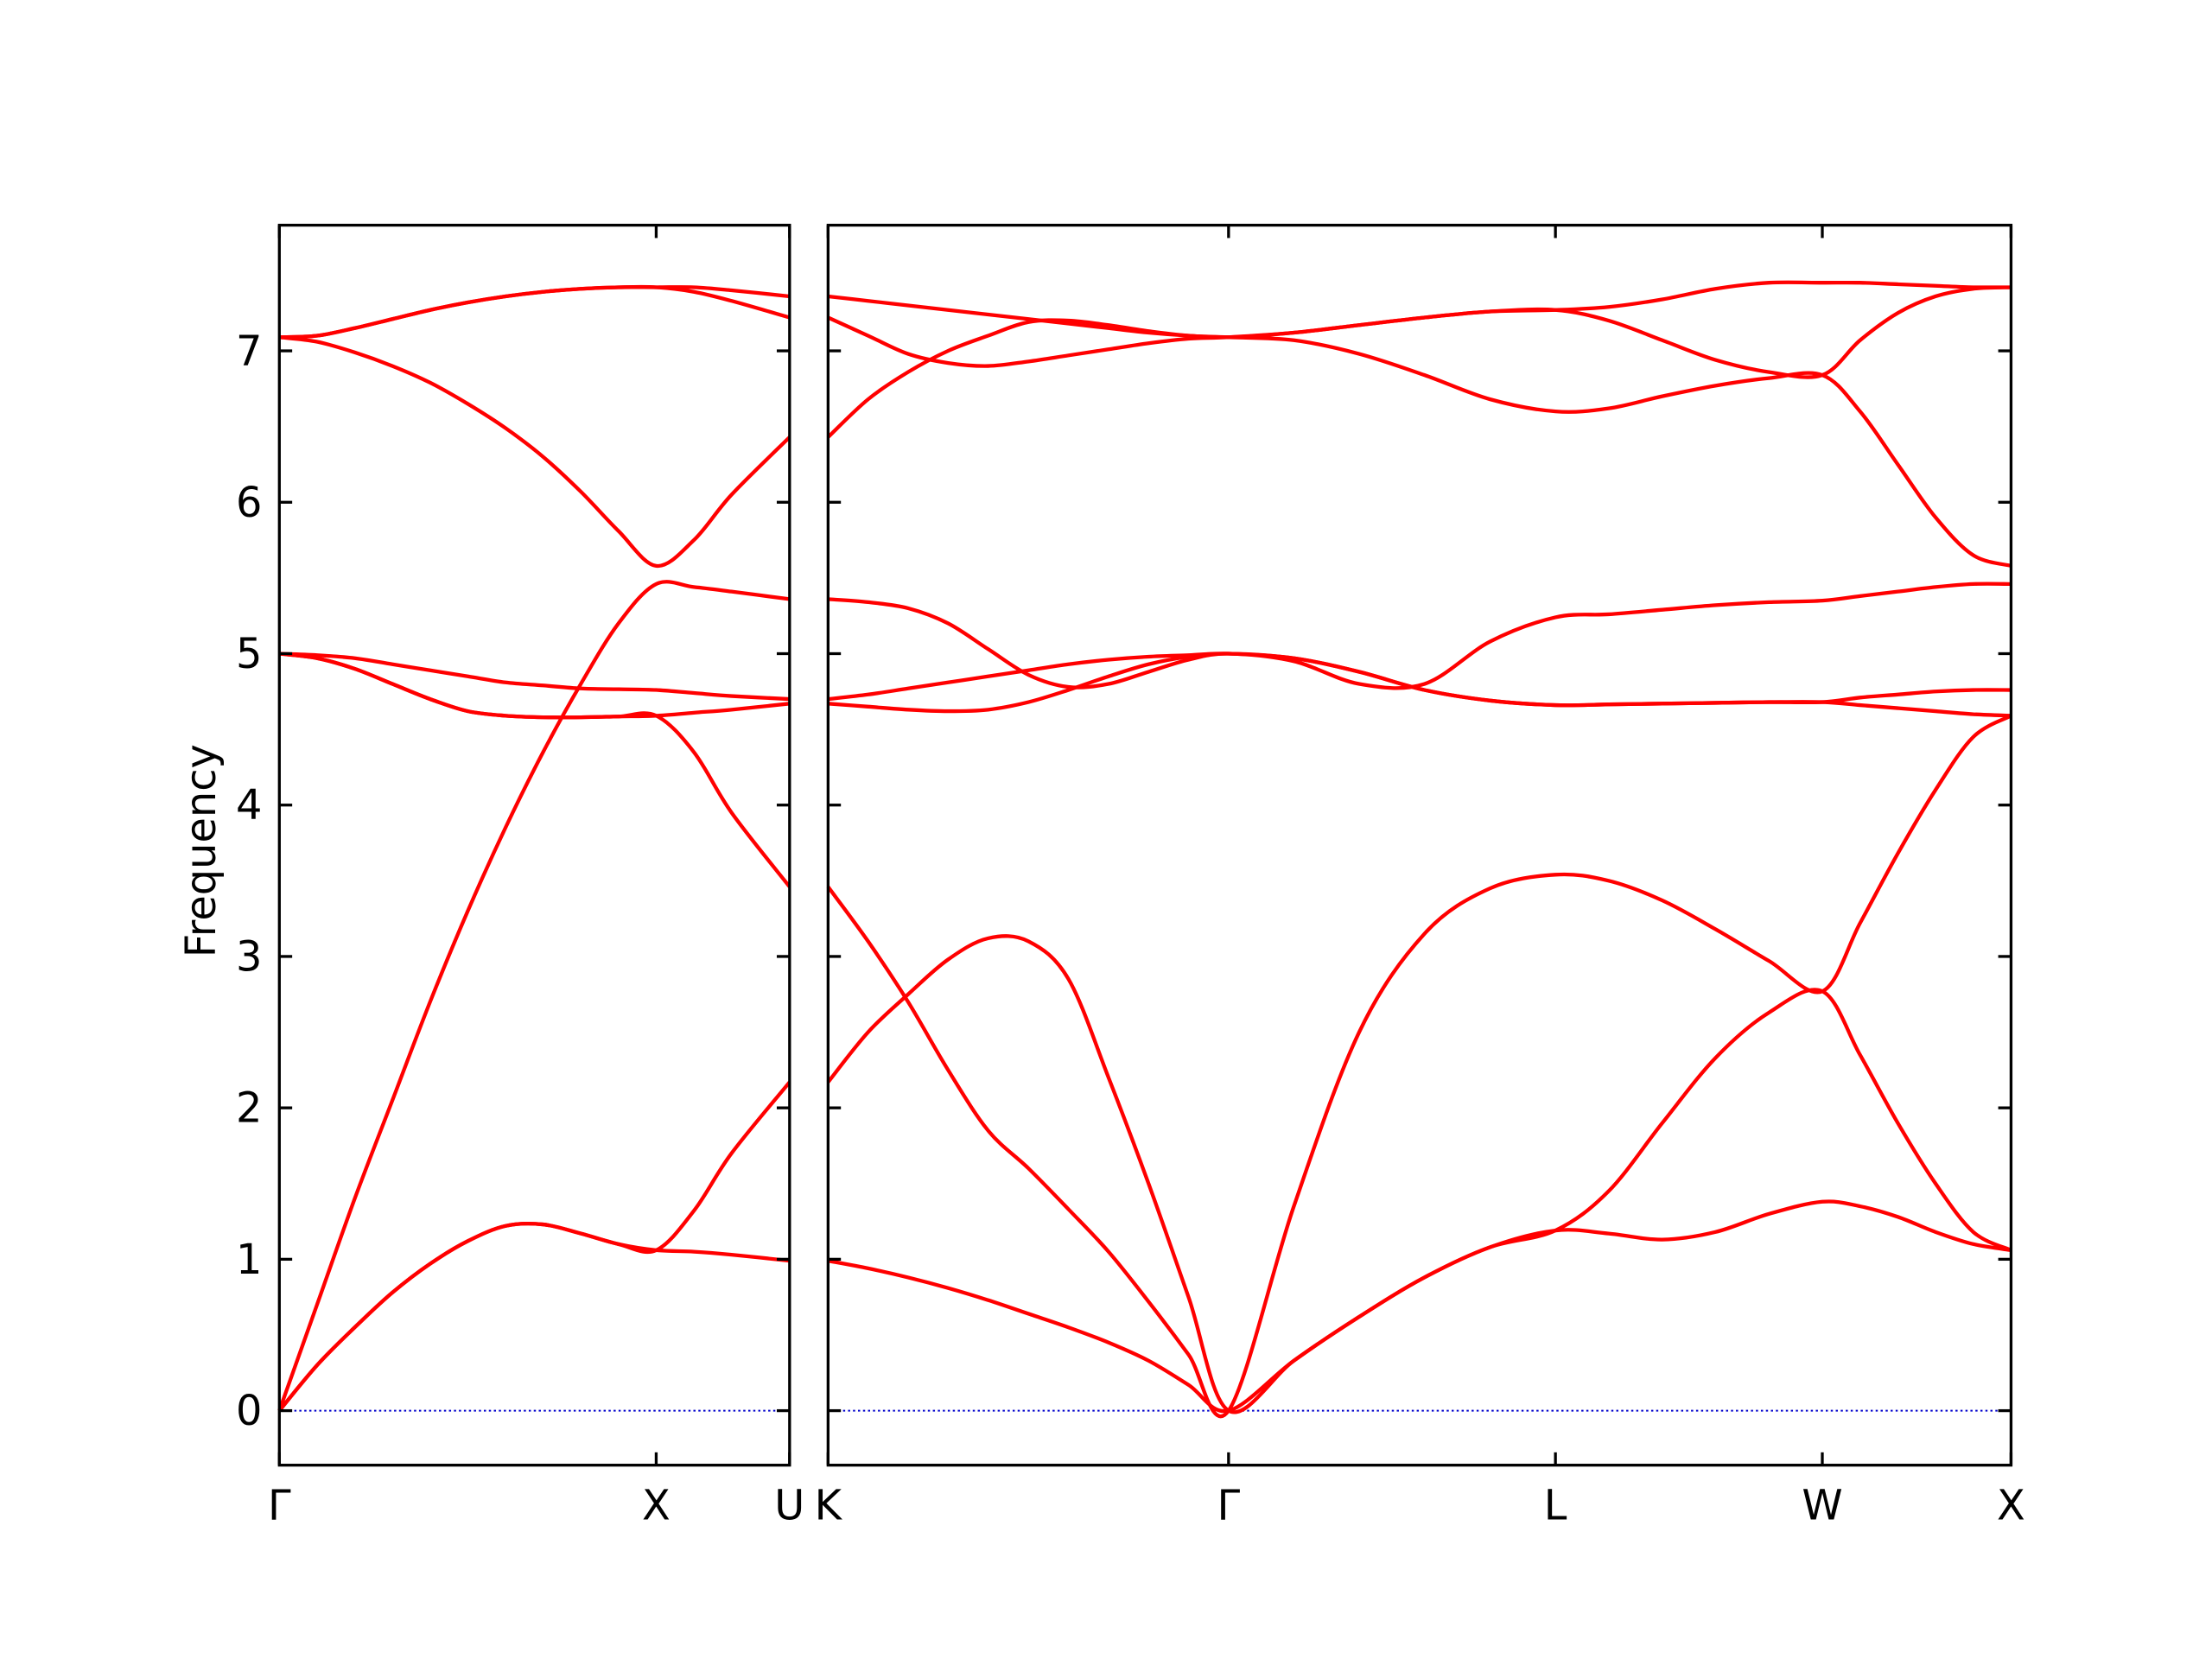  I want to click on y-tick-label: 7, so click(249, 352).